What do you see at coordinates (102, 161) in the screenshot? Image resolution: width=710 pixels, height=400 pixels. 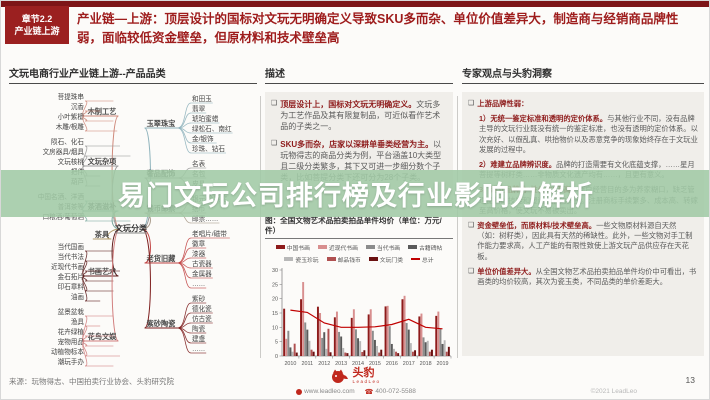 I see `svg-text: 文玩杂项` at bounding box center [102, 161].